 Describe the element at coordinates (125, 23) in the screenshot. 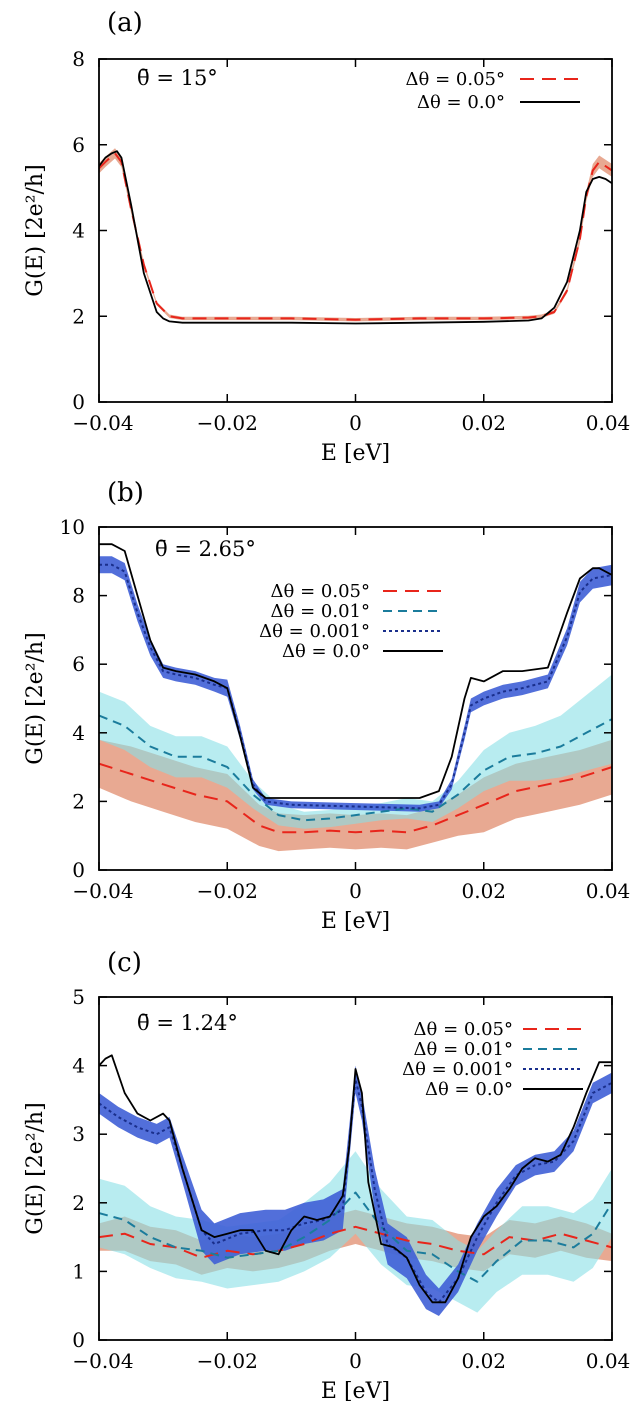

I see `panel-label: (a)` at that location.